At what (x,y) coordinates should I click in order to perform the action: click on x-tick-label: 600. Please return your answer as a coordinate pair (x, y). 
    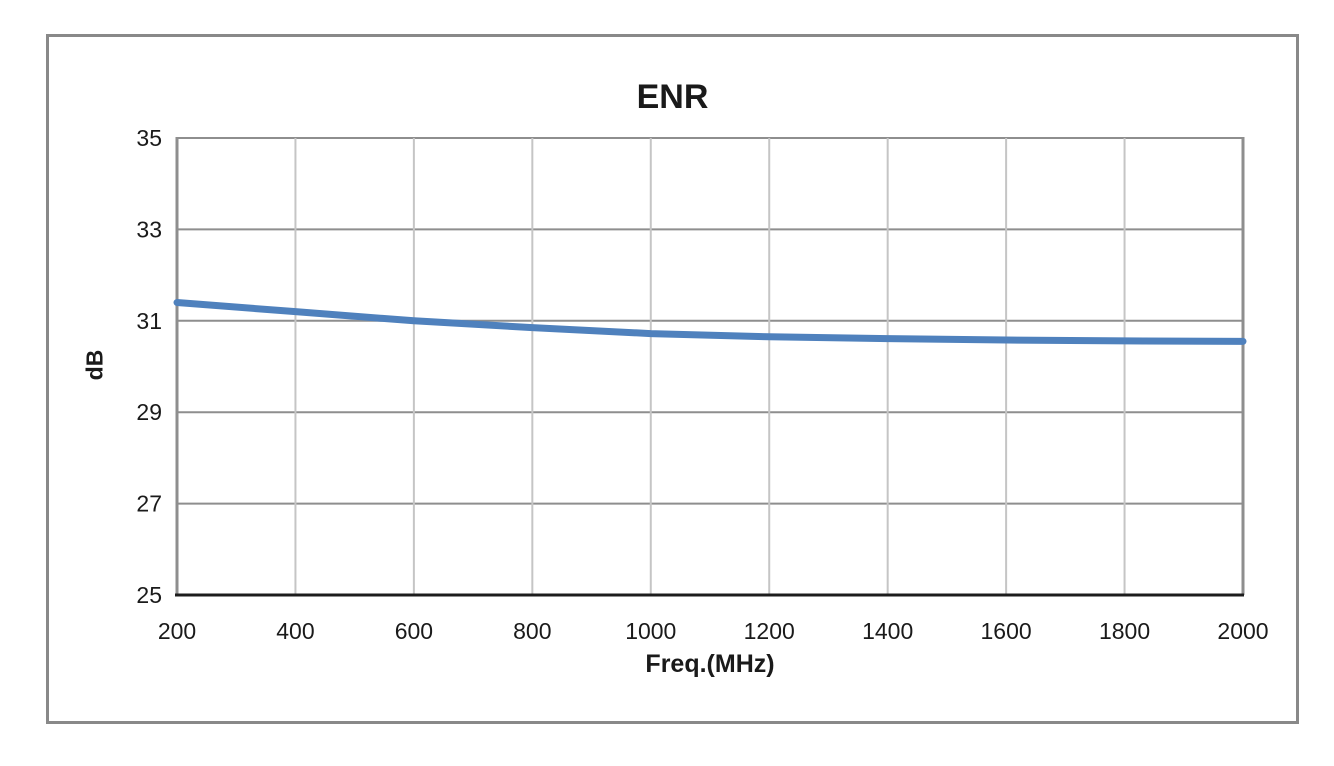
    Looking at the image, I should click on (414, 631).